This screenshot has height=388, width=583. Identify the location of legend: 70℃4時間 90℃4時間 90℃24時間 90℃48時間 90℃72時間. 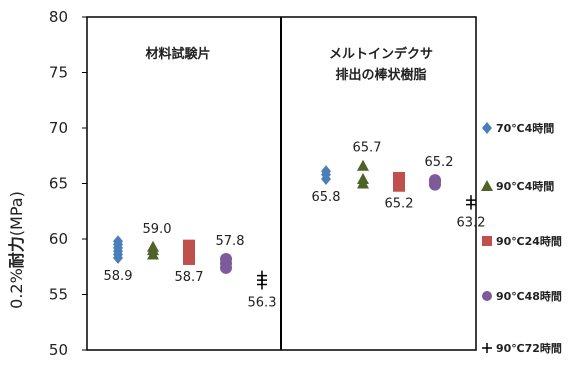
(521, 238).